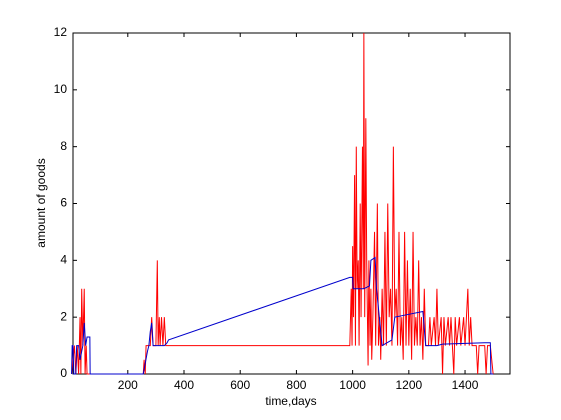 This screenshot has width=561, height=420. Describe the element at coordinates (128, 385) in the screenshot. I see `x-tick-label: 200` at that location.